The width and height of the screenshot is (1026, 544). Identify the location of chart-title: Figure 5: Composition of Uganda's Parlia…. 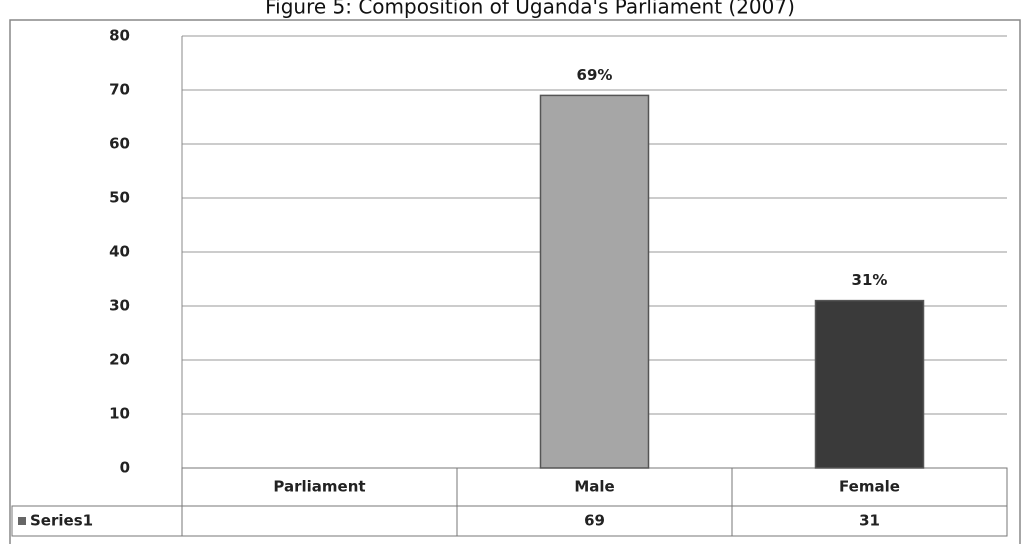
(530, 9).